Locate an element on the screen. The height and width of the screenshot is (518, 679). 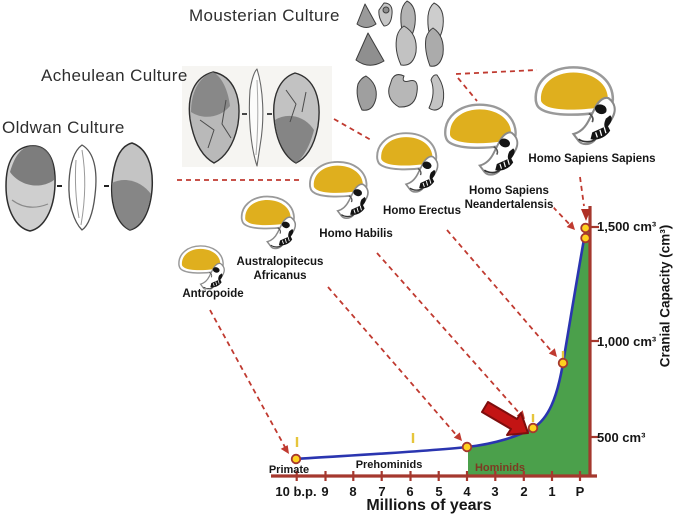
point-australopitecus is located at coordinates (467, 447).